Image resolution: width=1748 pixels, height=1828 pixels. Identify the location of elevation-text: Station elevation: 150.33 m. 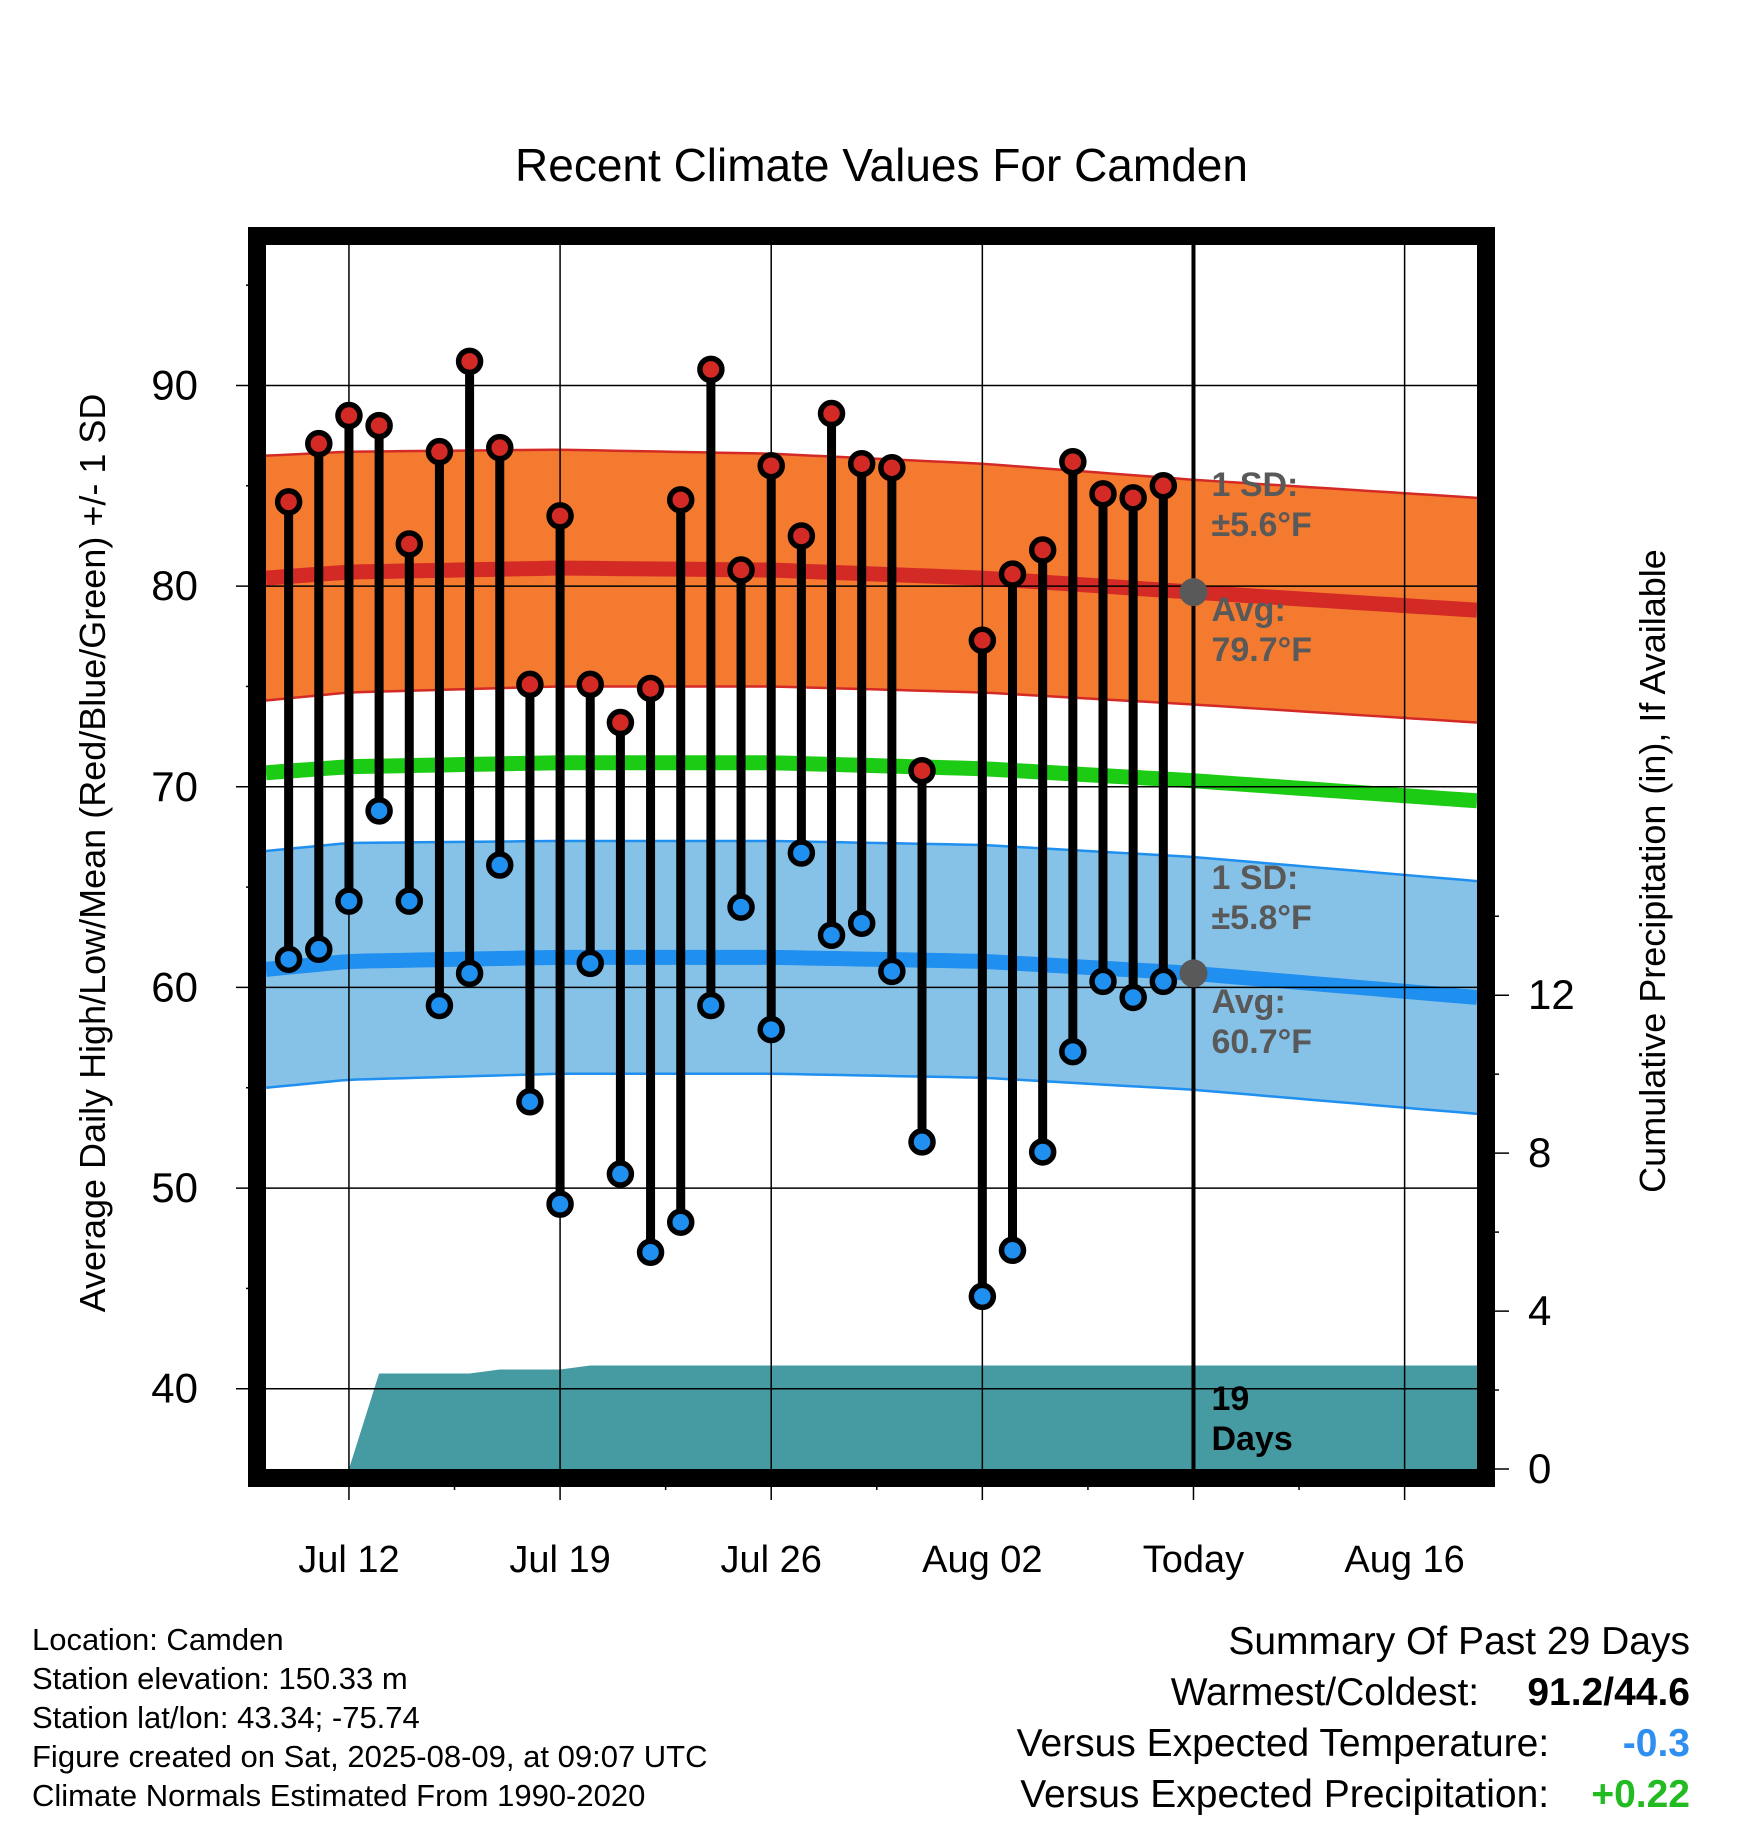
(220, 1678).